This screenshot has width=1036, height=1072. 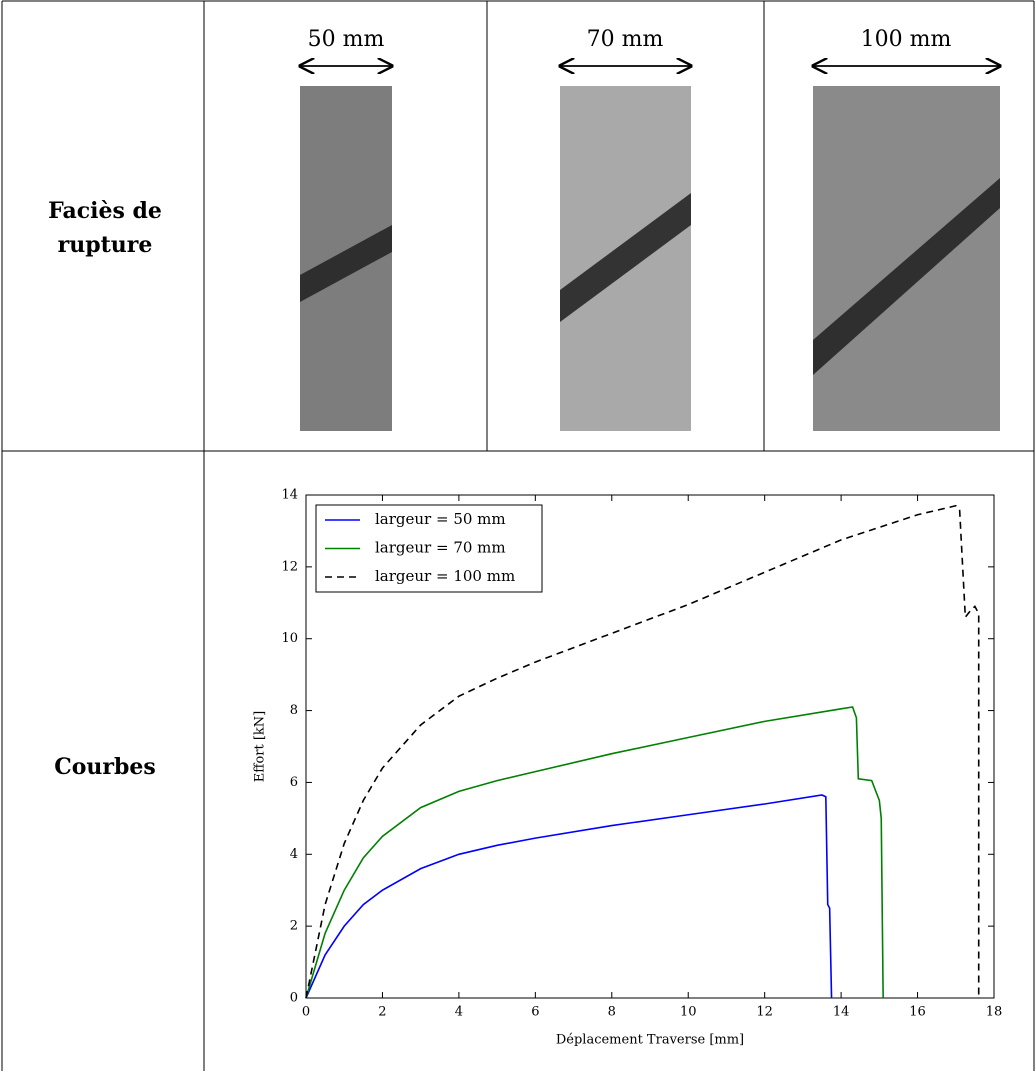 I want to click on y-tick-label: 12, so click(x=289, y=566).